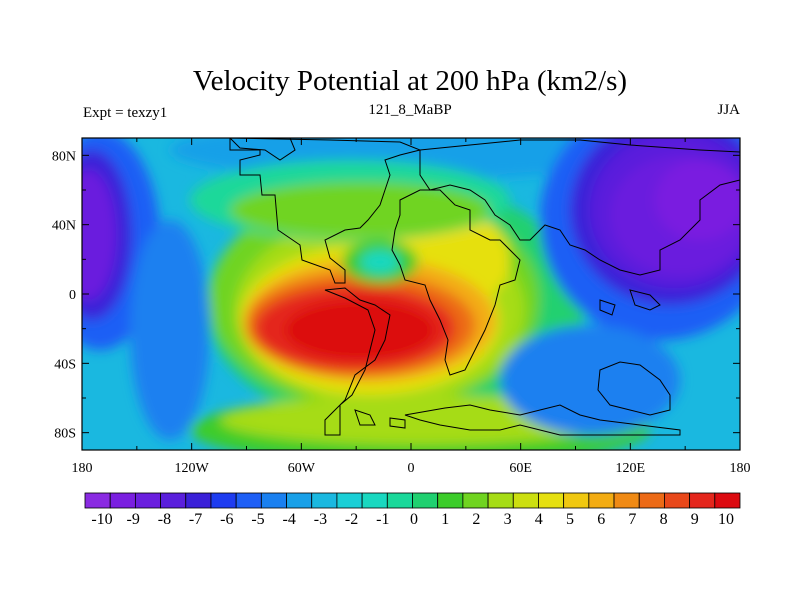 This screenshot has height=600, width=800. Describe the element at coordinates (411, 468) in the screenshot. I see `x-tick-label: 0` at that location.